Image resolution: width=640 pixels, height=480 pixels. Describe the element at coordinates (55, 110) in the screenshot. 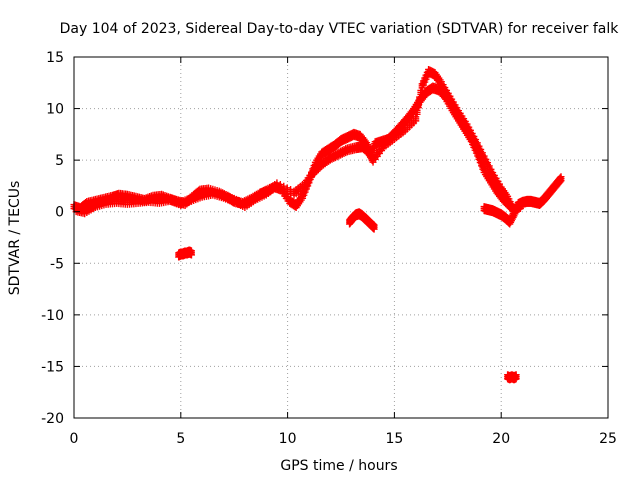

I see `y-tick-label: 10` at that location.